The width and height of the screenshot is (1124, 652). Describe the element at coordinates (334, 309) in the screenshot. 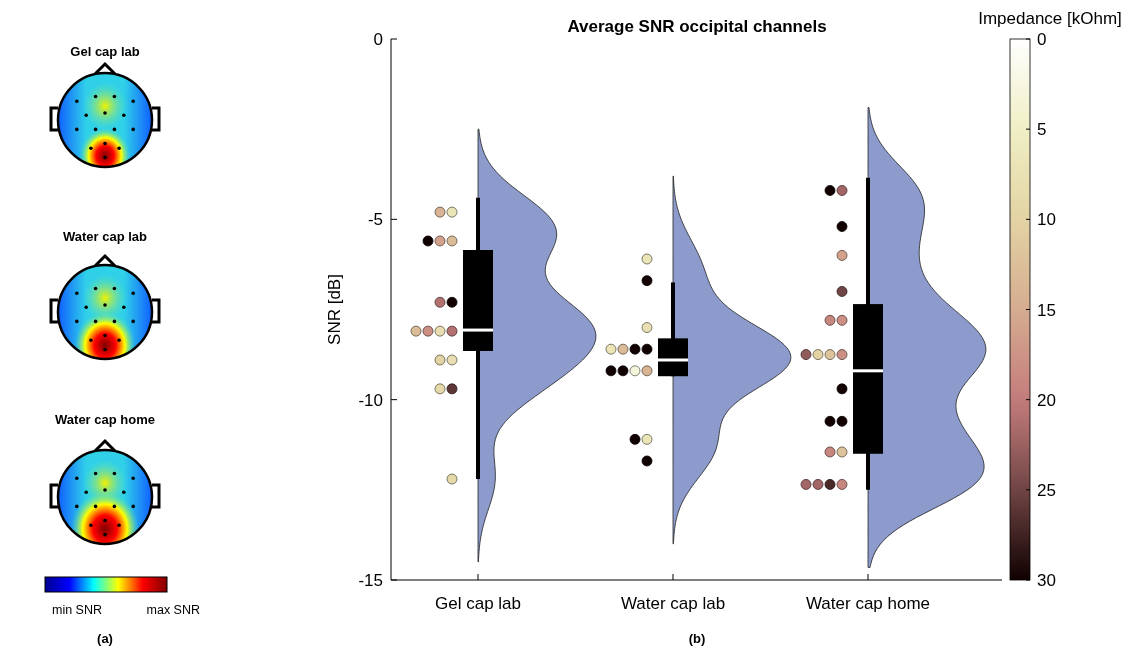

I see `y-axis-title: SNR [dB]` at that location.